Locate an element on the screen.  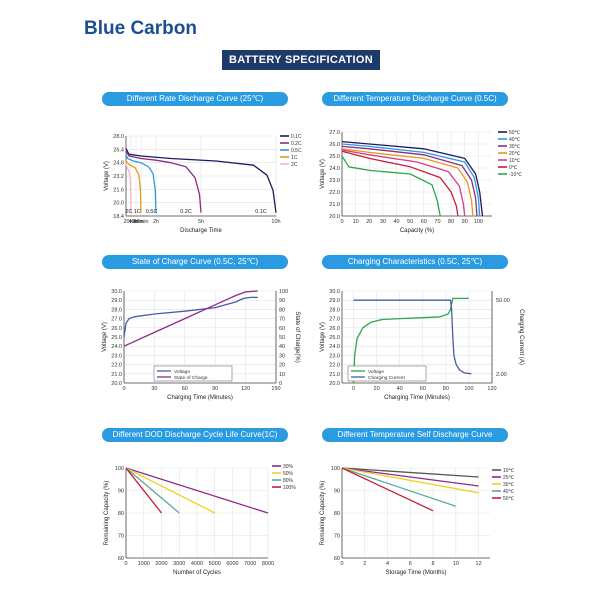
x-axis-label: Number of Cycles is located at coordinates (197, 573).